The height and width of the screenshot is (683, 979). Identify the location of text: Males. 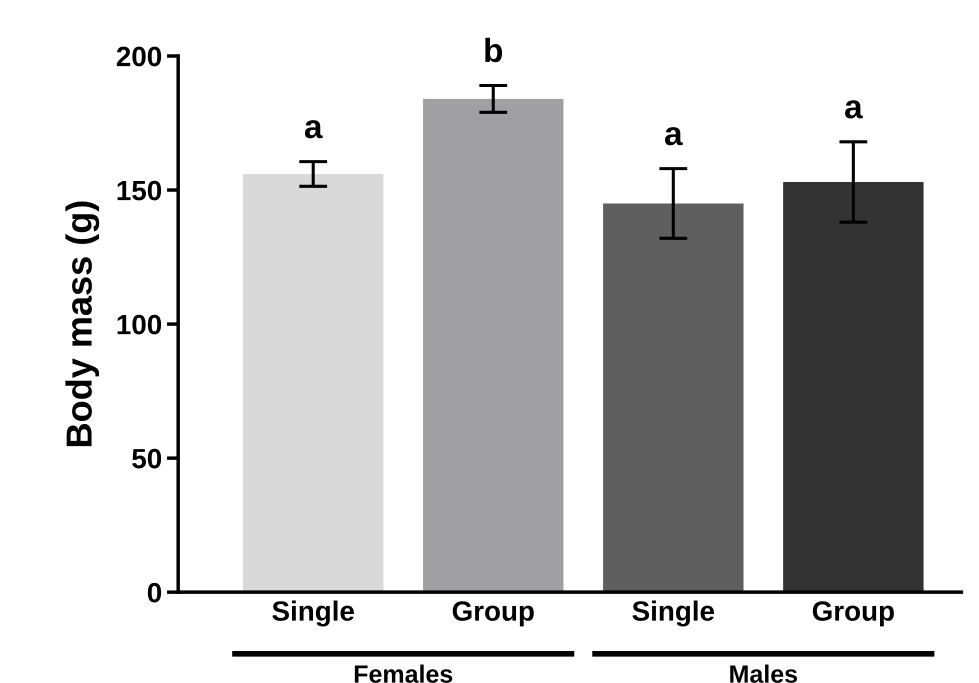
(764, 673).